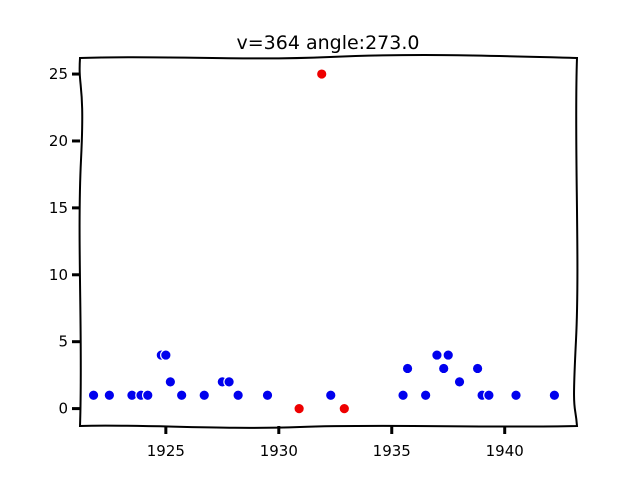 Image resolution: width=640 pixels, height=480 pixels. Describe the element at coordinates (279, 451) in the screenshot. I see `x-tick-label: 1930` at that location.